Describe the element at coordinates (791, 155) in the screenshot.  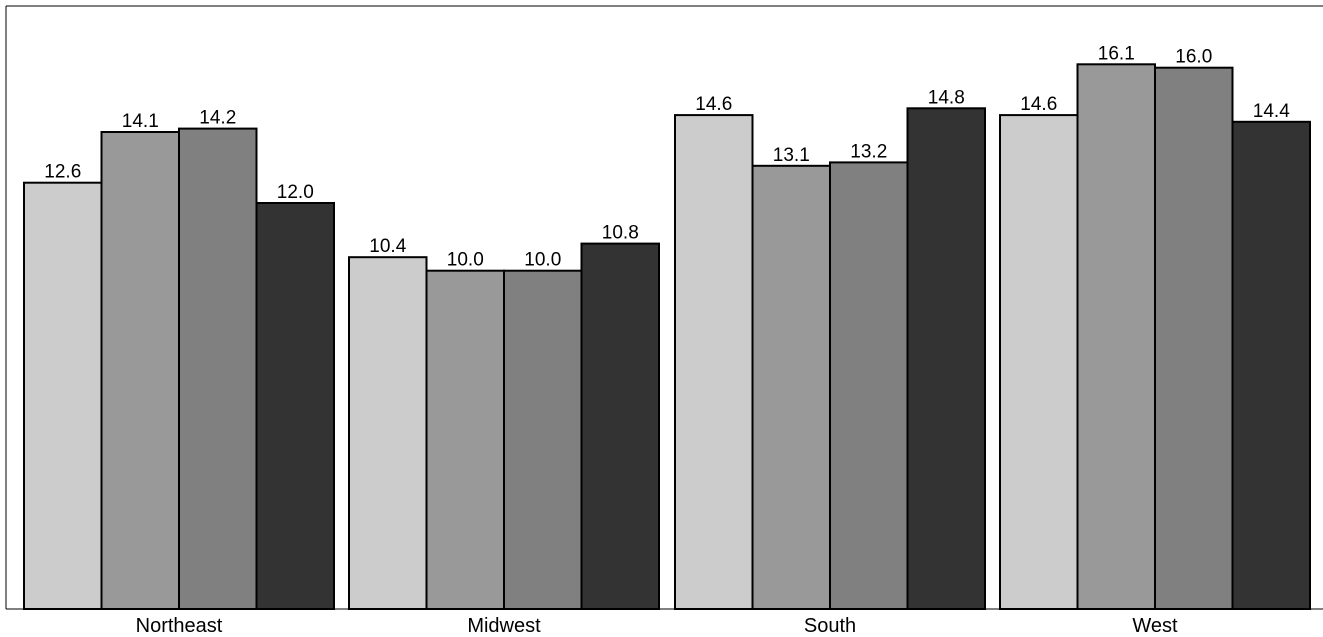
I see `data-label-south-2: 13.1` at that location.